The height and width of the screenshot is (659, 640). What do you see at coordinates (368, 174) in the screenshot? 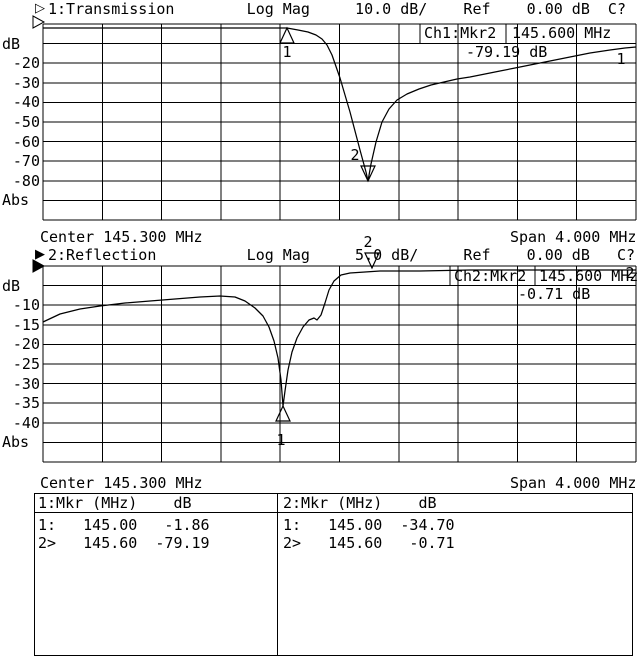
I see `chart1-marker-2-icon` at bounding box center [368, 174].